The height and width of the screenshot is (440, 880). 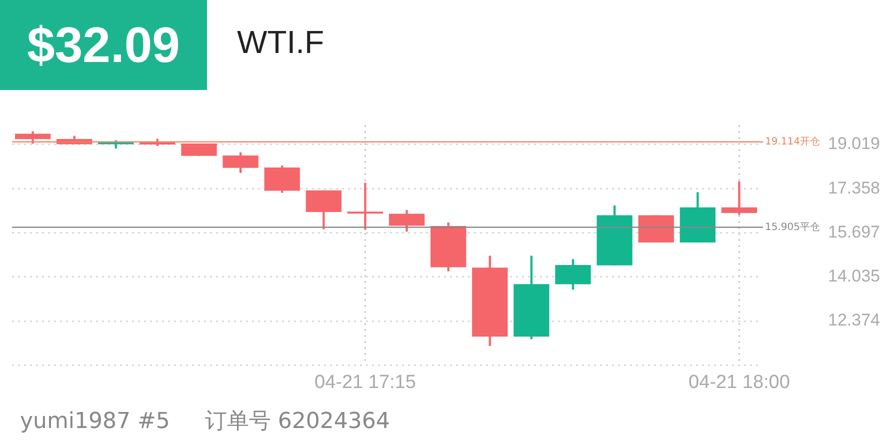 I want to click on y-tick-label: 19.019, so click(x=854, y=144).